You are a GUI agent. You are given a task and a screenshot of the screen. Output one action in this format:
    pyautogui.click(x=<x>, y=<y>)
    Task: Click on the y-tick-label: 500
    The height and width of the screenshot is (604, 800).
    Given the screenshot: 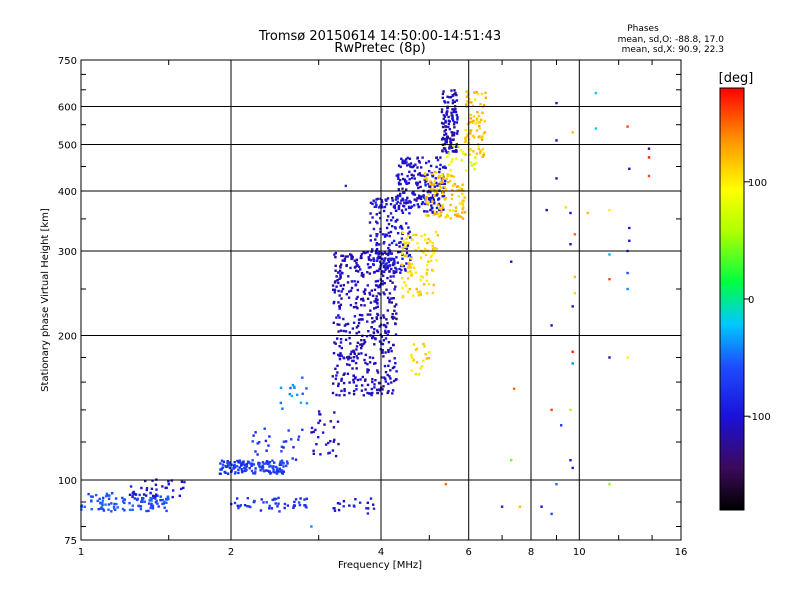 What is the action you would take?
    pyautogui.click(x=67, y=146)
    